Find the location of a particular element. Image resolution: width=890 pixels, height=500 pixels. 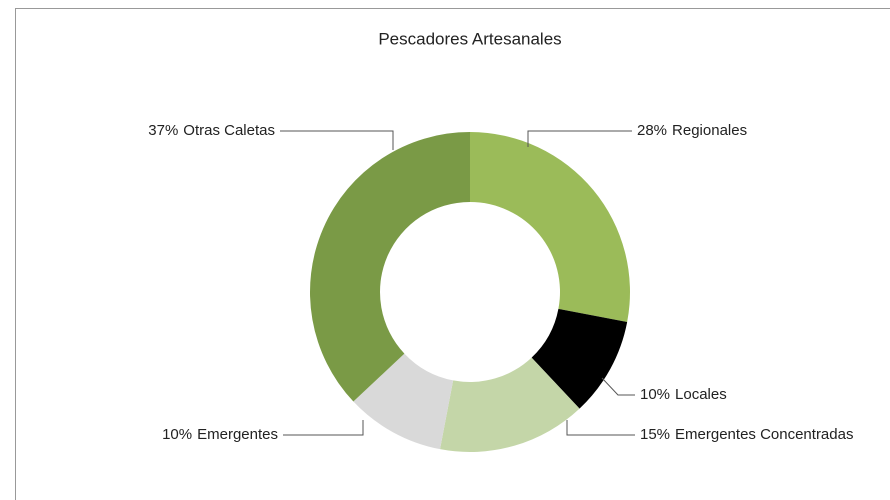

slice-label: 10% Emergentes is located at coordinates (220, 434).